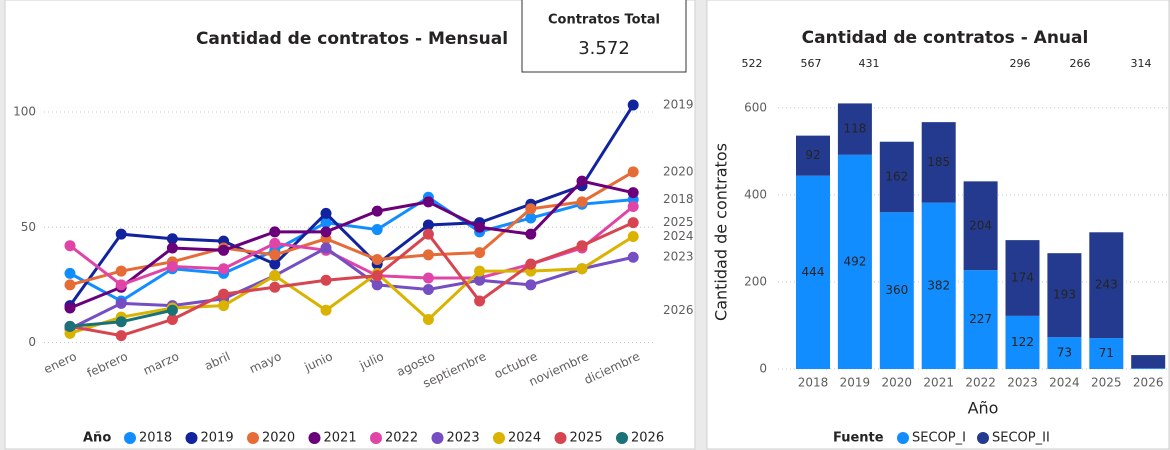 This screenshot has width=1170, height=450. What do you see at coordinates (813, 272) in the screenshot?
I see `data-label: 444` at bounding box center [813, 272].